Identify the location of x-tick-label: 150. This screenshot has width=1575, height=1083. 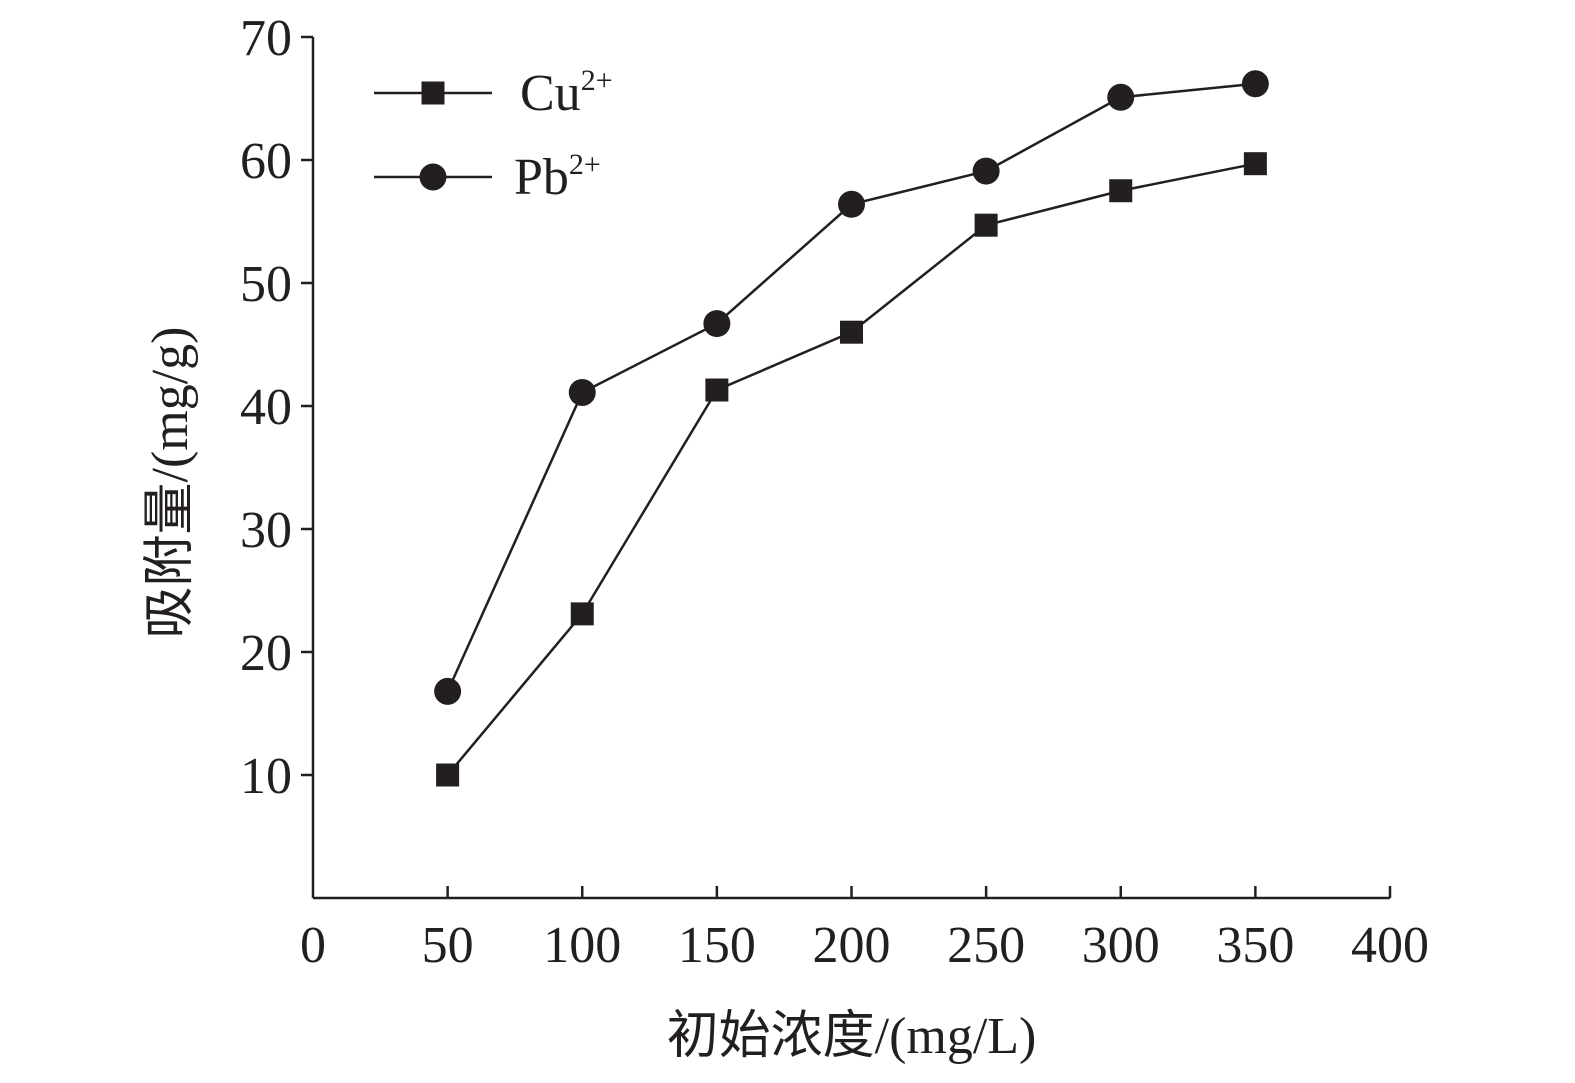
(717, 945).